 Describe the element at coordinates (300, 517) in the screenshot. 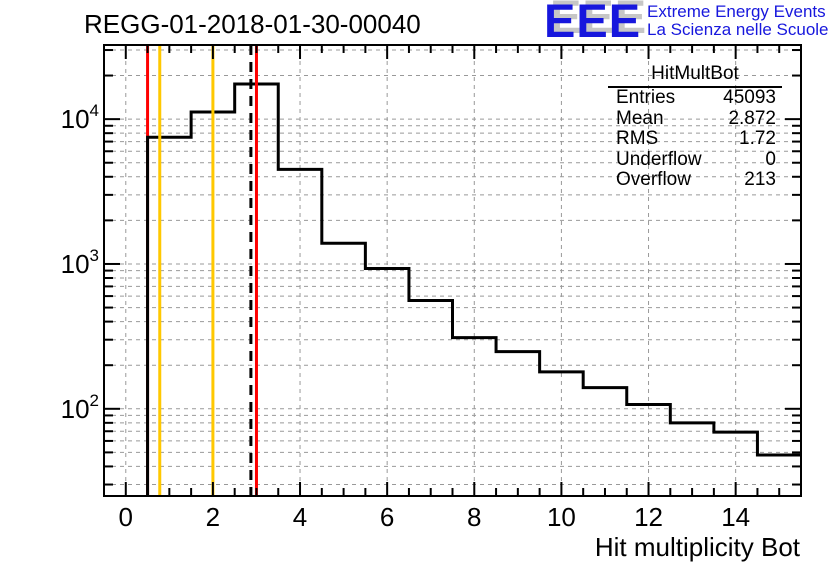

I see `x-tick-label: 4` at that location.